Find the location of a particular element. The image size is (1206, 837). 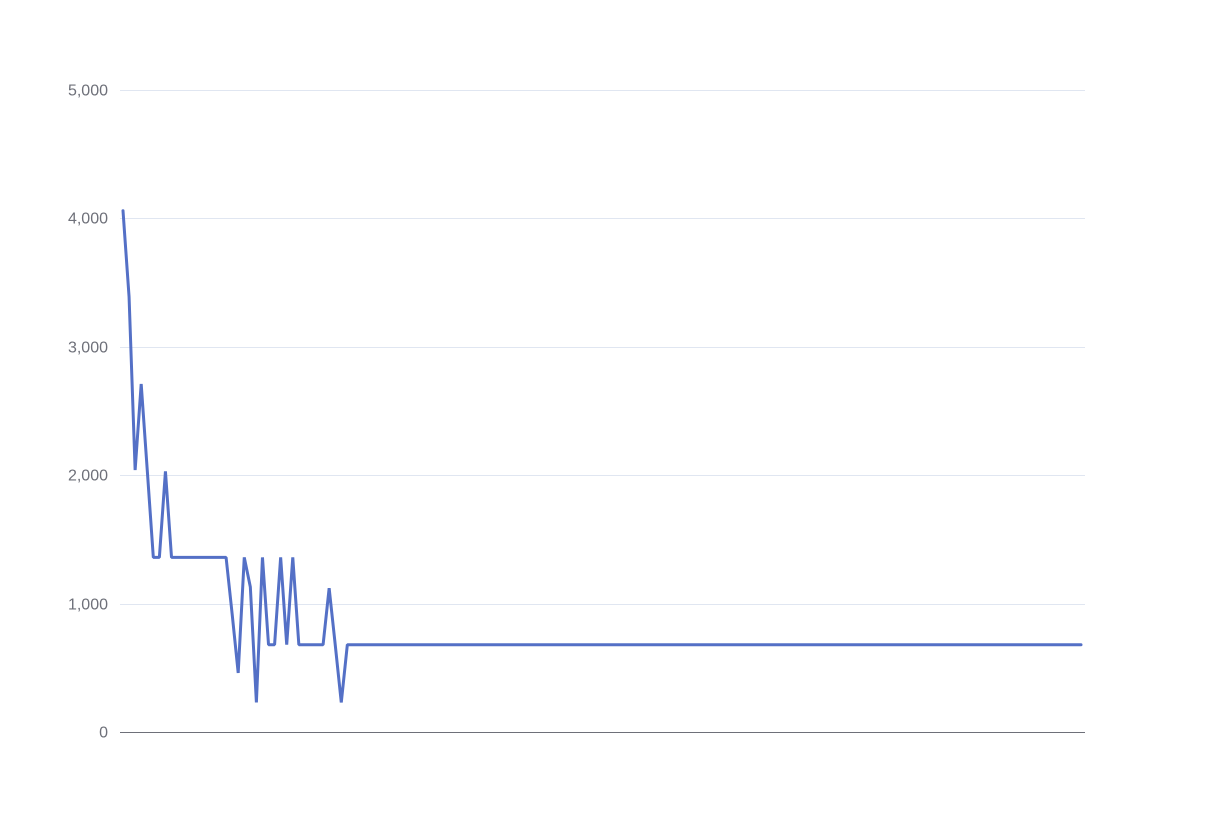

y-tick-label: 2,000 is located at coordinates (88, 476).